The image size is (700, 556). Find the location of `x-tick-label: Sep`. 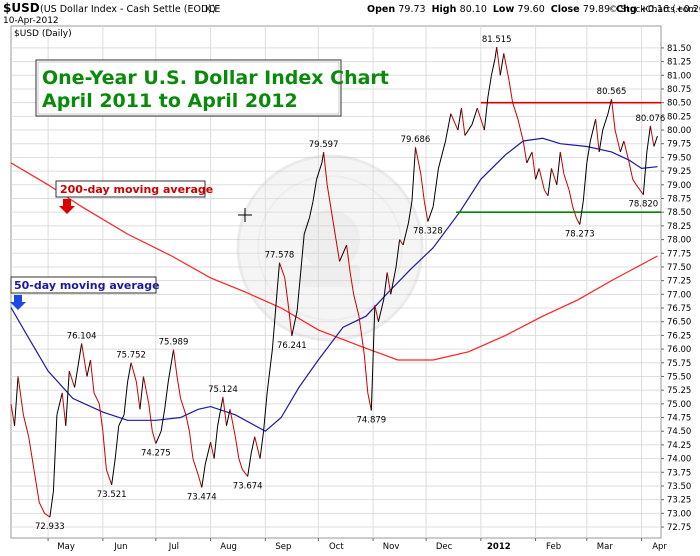

x-tick-label: Sep is located at coordinates (283, 546).